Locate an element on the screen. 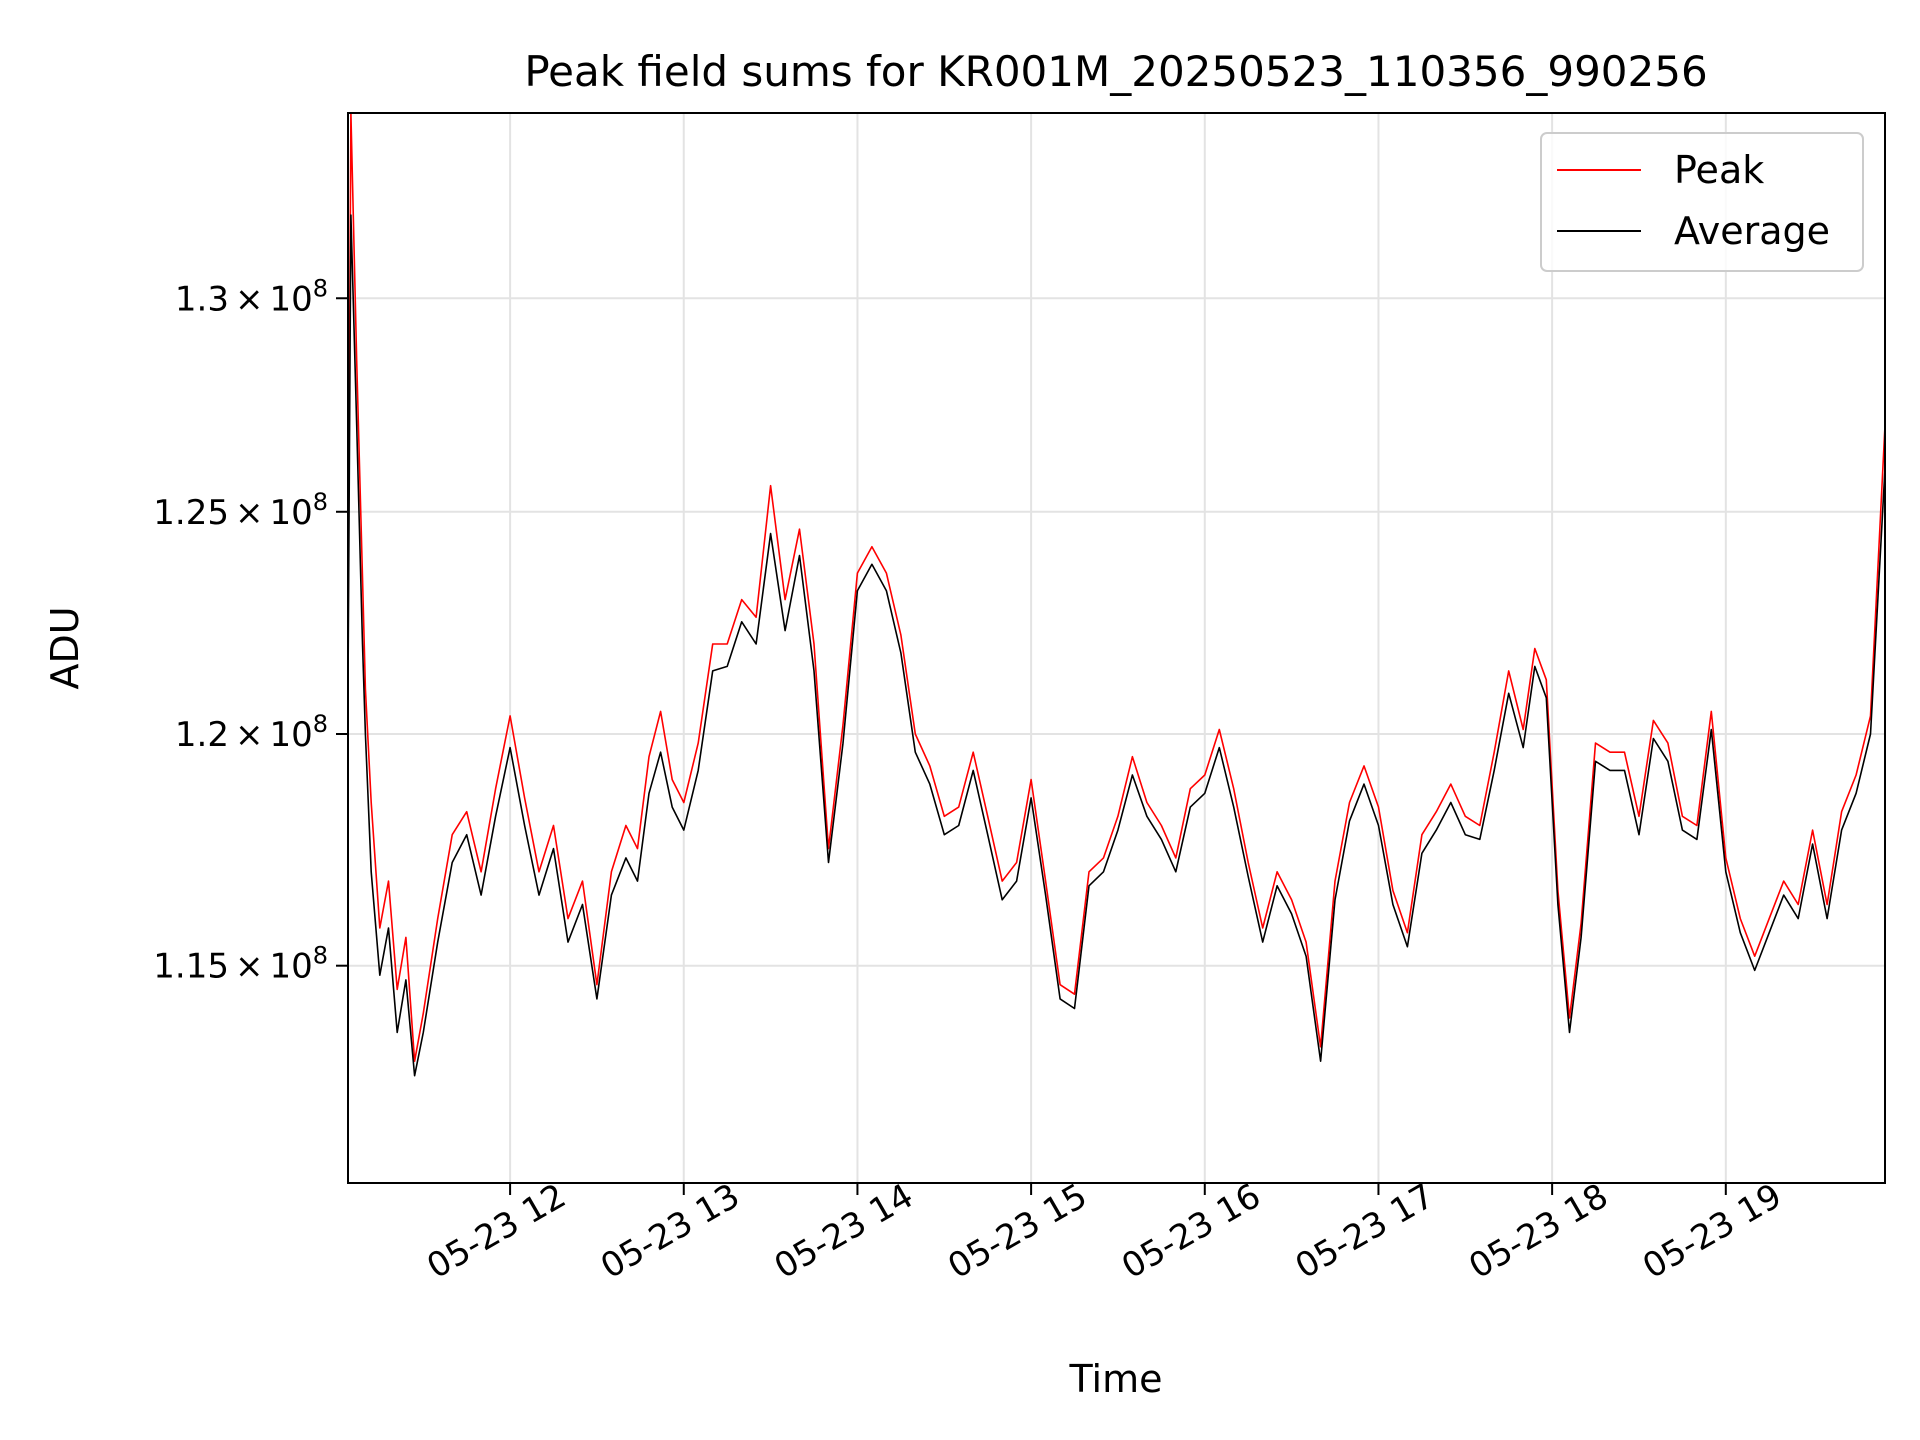 This screenshot has height=1440, width=1920. y-tick-mantissa: 1.25 is located at coordinates (191, 513).